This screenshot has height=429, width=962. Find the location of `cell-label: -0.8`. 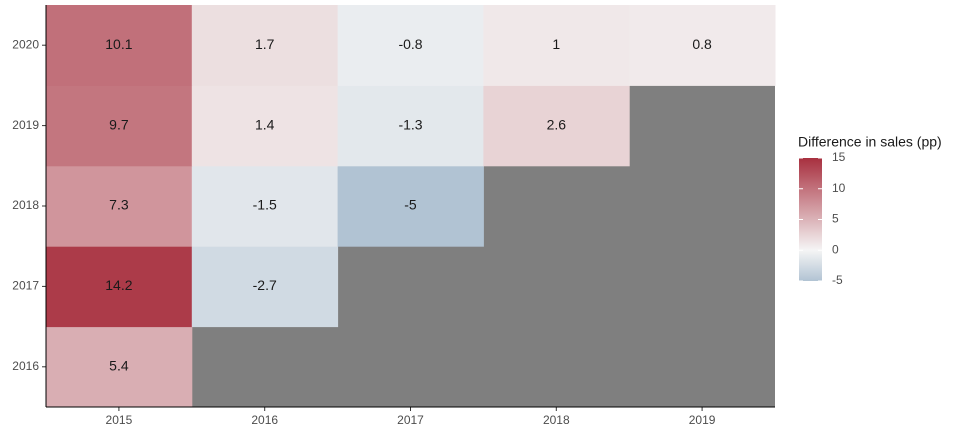

cell-label: -0.8 is located at coordinates (410, 44).